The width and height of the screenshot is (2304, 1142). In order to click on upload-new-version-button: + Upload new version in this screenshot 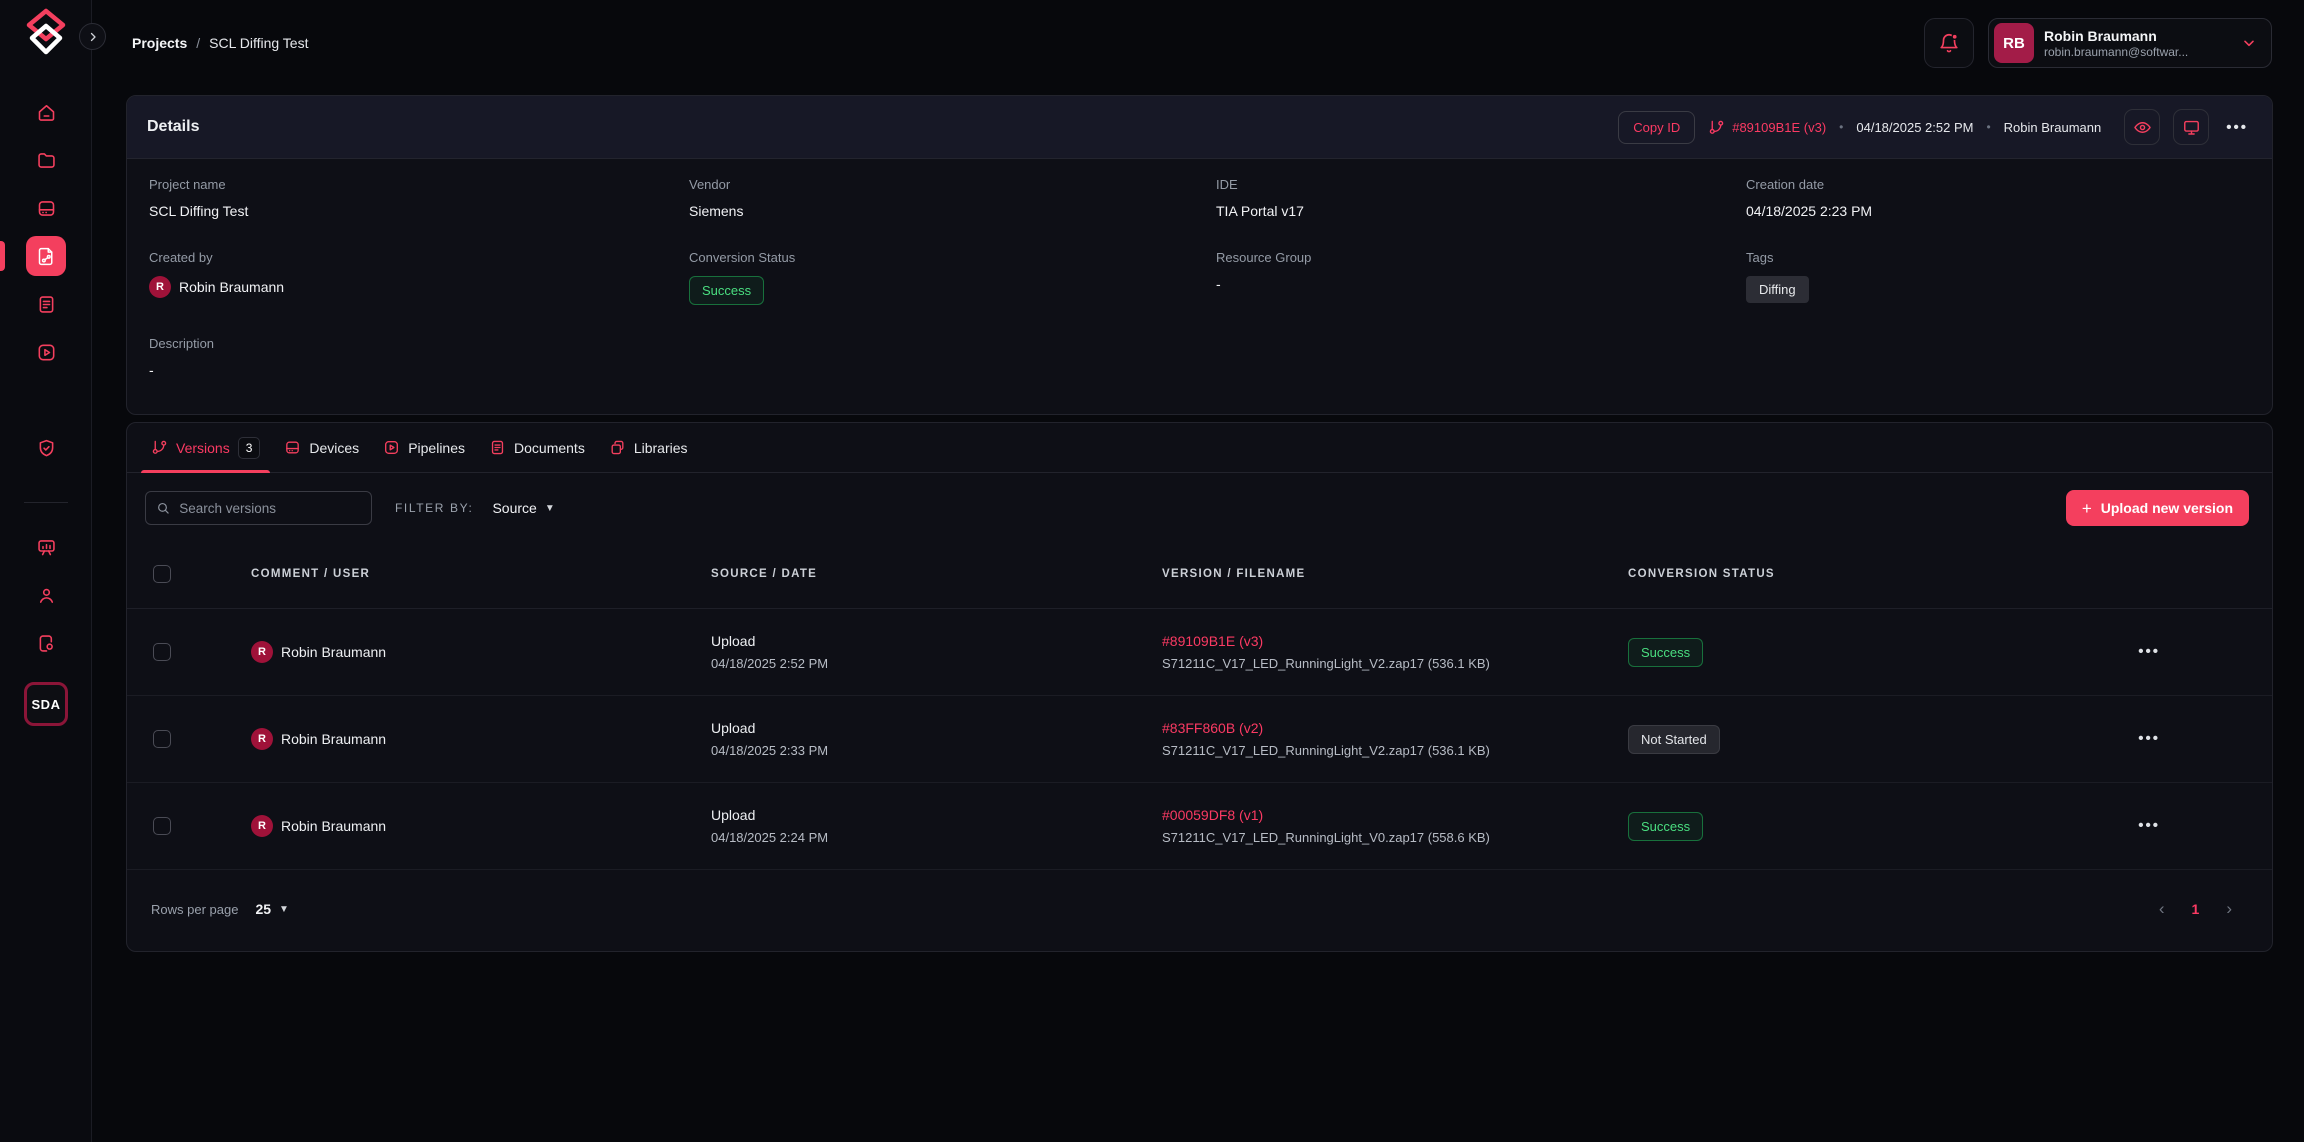, I will do `click(2157, 508)`.